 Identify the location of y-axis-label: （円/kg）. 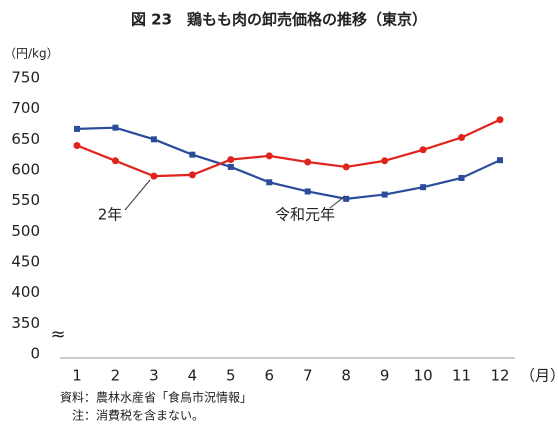
(31, 54).